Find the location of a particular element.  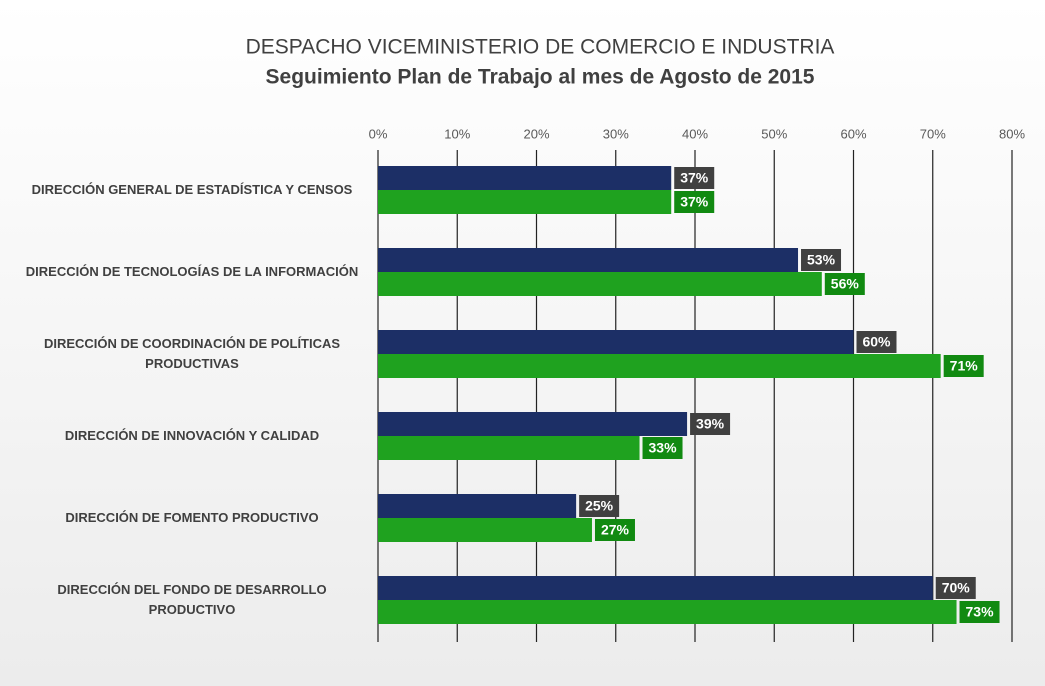

value-label: 33% is located at coordinates (663, 448).